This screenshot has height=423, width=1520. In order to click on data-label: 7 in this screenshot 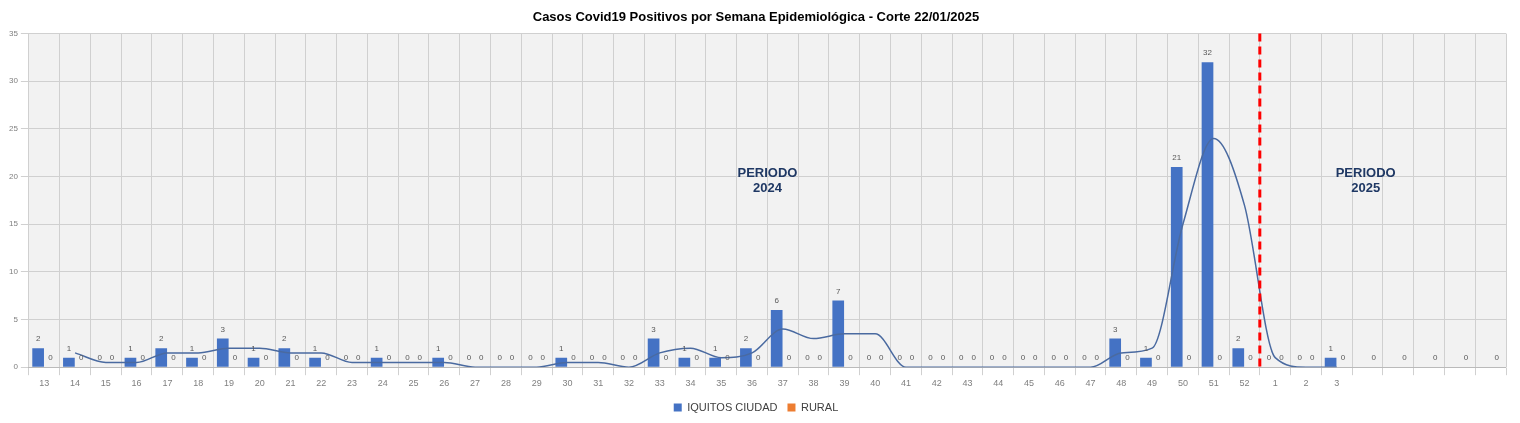, I will do `click(838, 291)`.